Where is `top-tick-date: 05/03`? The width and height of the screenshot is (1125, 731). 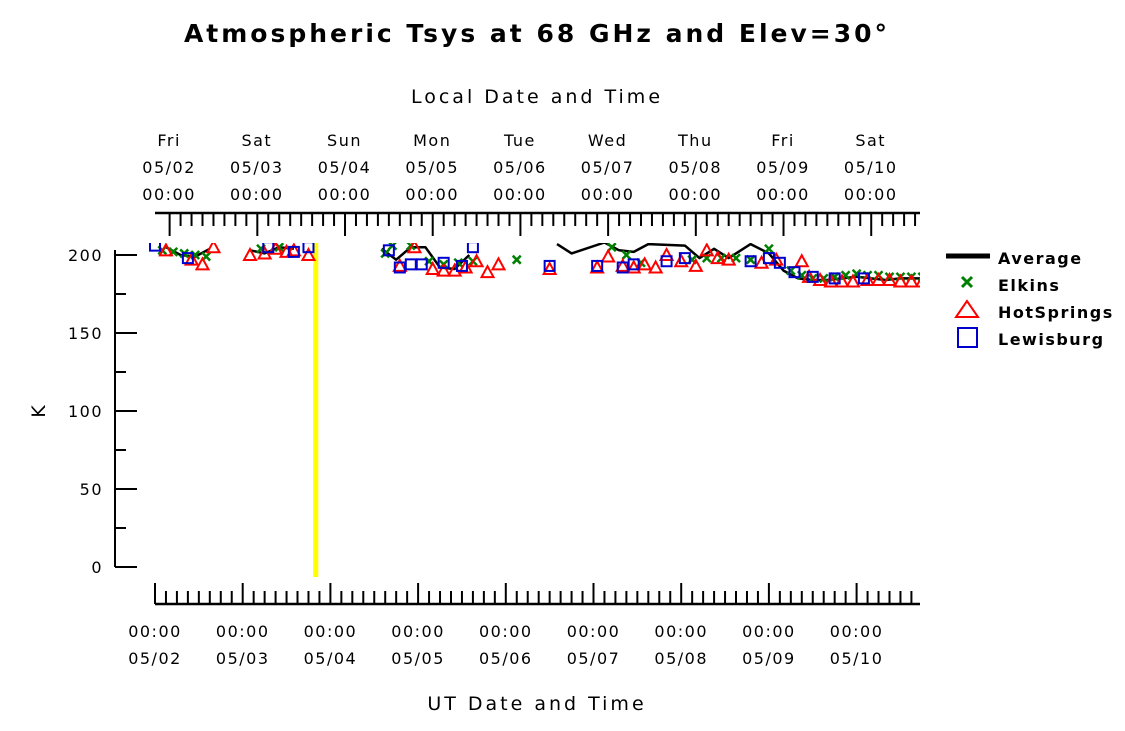 top-tick-date: 05/03 is located at coordinates (257, 167).